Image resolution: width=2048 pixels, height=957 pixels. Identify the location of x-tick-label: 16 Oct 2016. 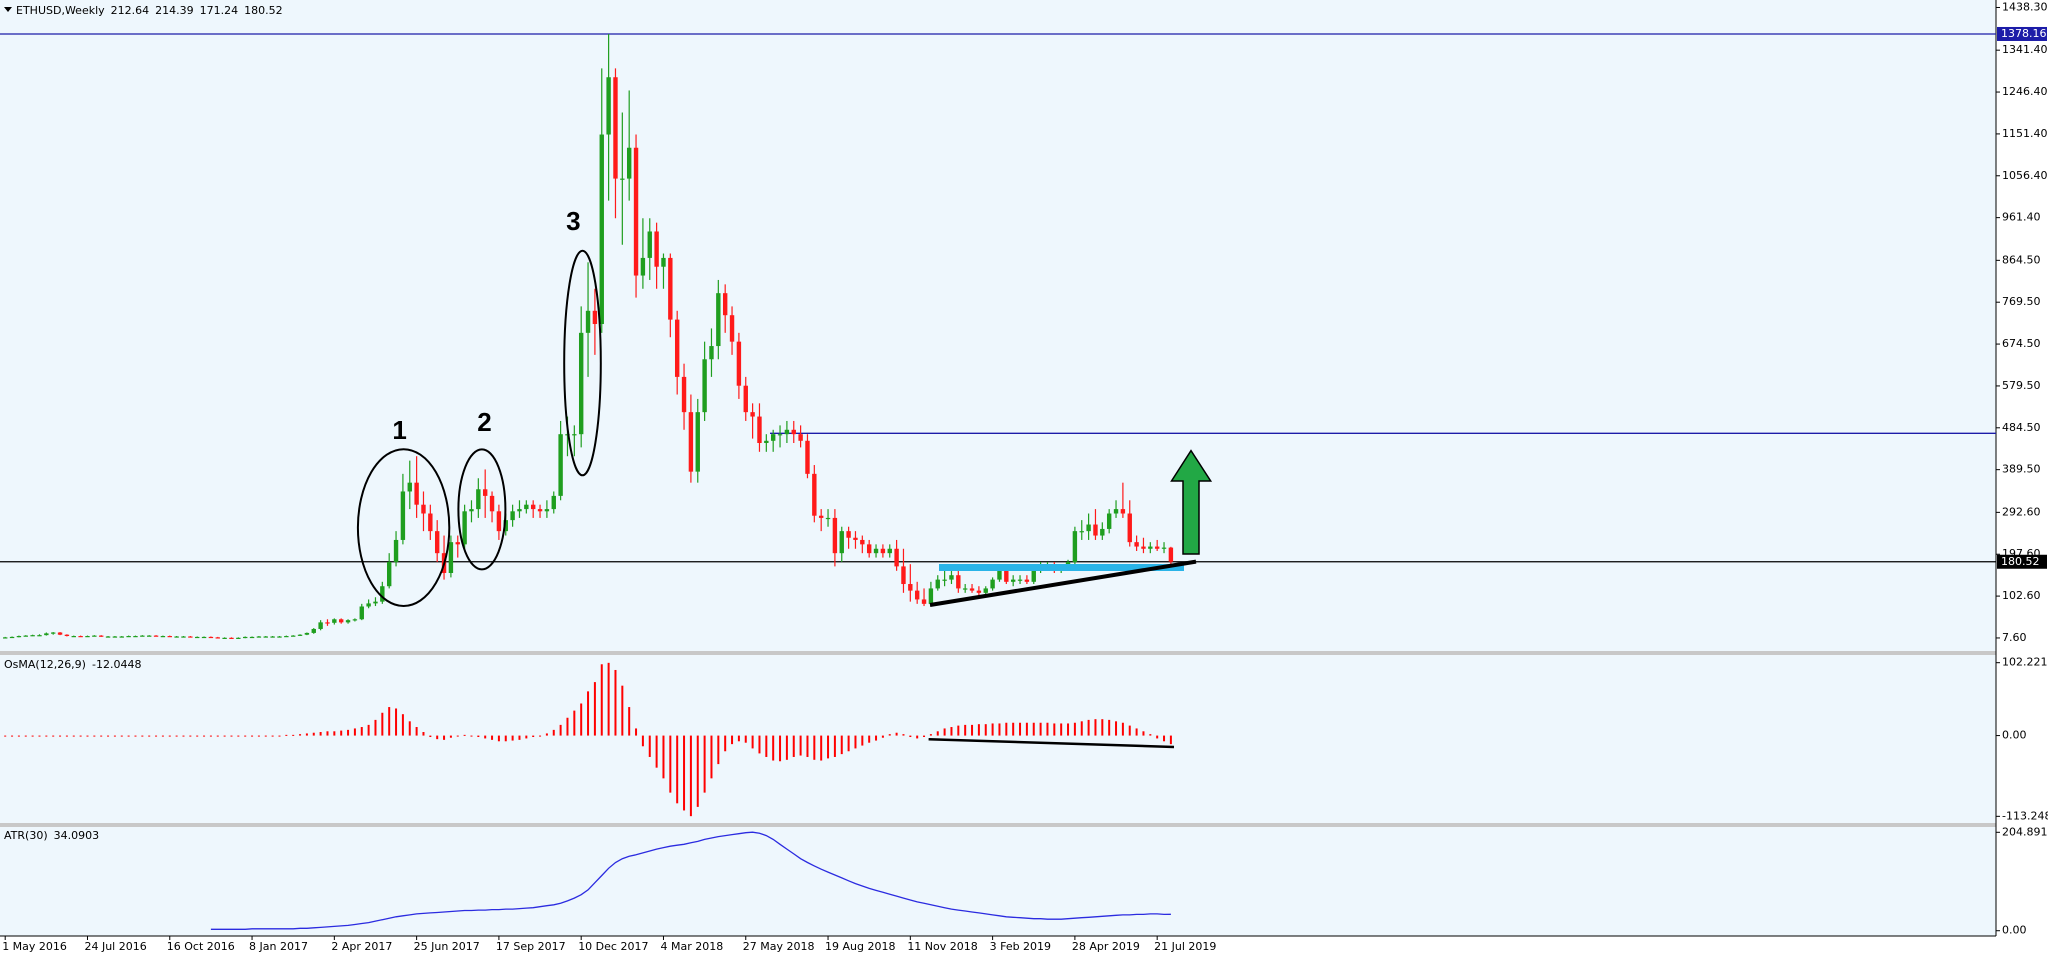
(201, 946).